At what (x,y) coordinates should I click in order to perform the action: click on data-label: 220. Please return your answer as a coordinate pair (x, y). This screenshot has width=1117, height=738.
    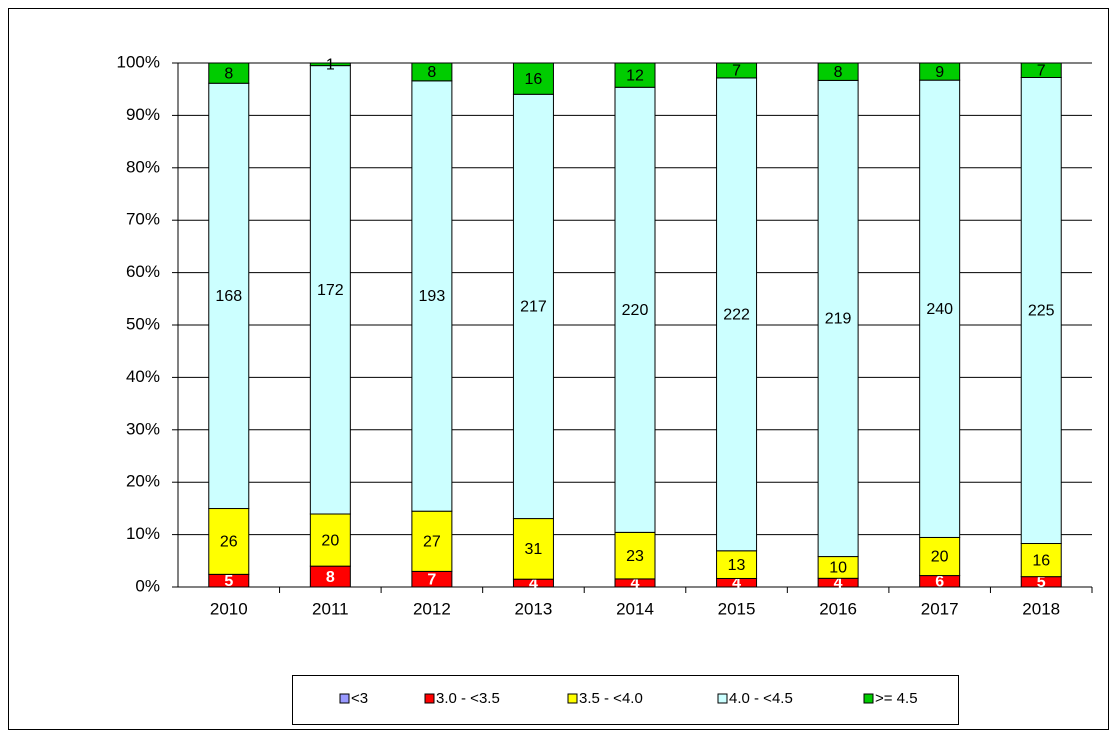
    Looking at the image, I should click on (635, 310).